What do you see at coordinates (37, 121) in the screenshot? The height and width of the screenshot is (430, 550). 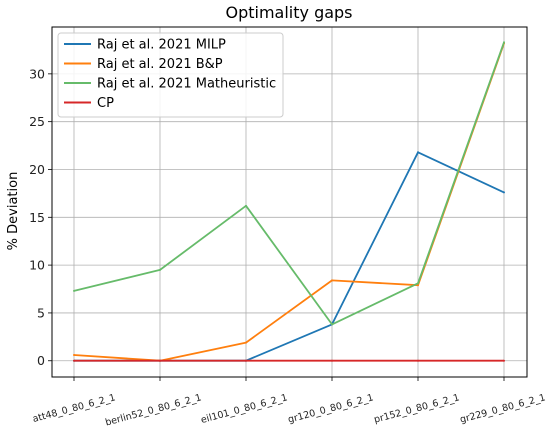 I see `y-tick-label: 25` at bounding box center [37, 121].